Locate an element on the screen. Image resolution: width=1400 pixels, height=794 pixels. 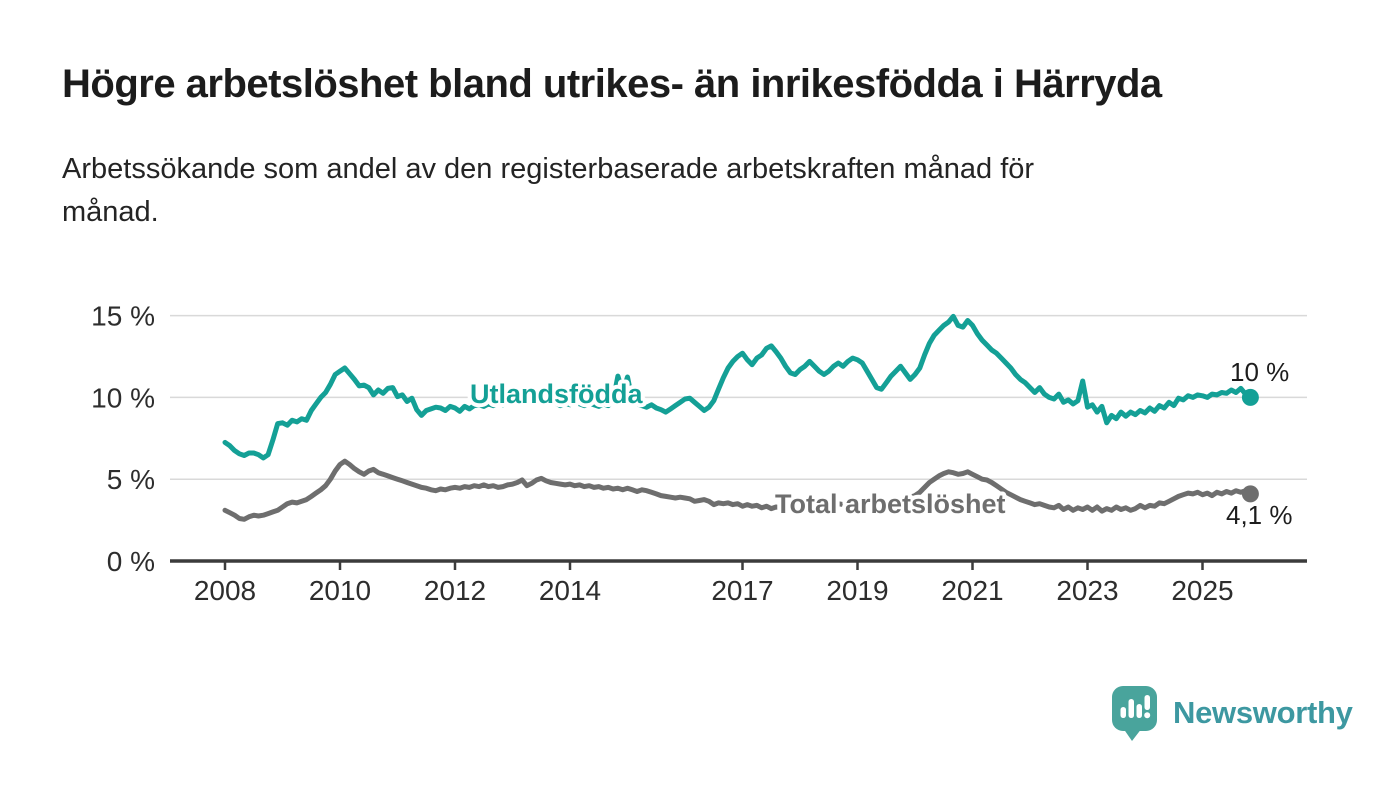
total-arbetsloshet-line is located at coordinates (737, 490).